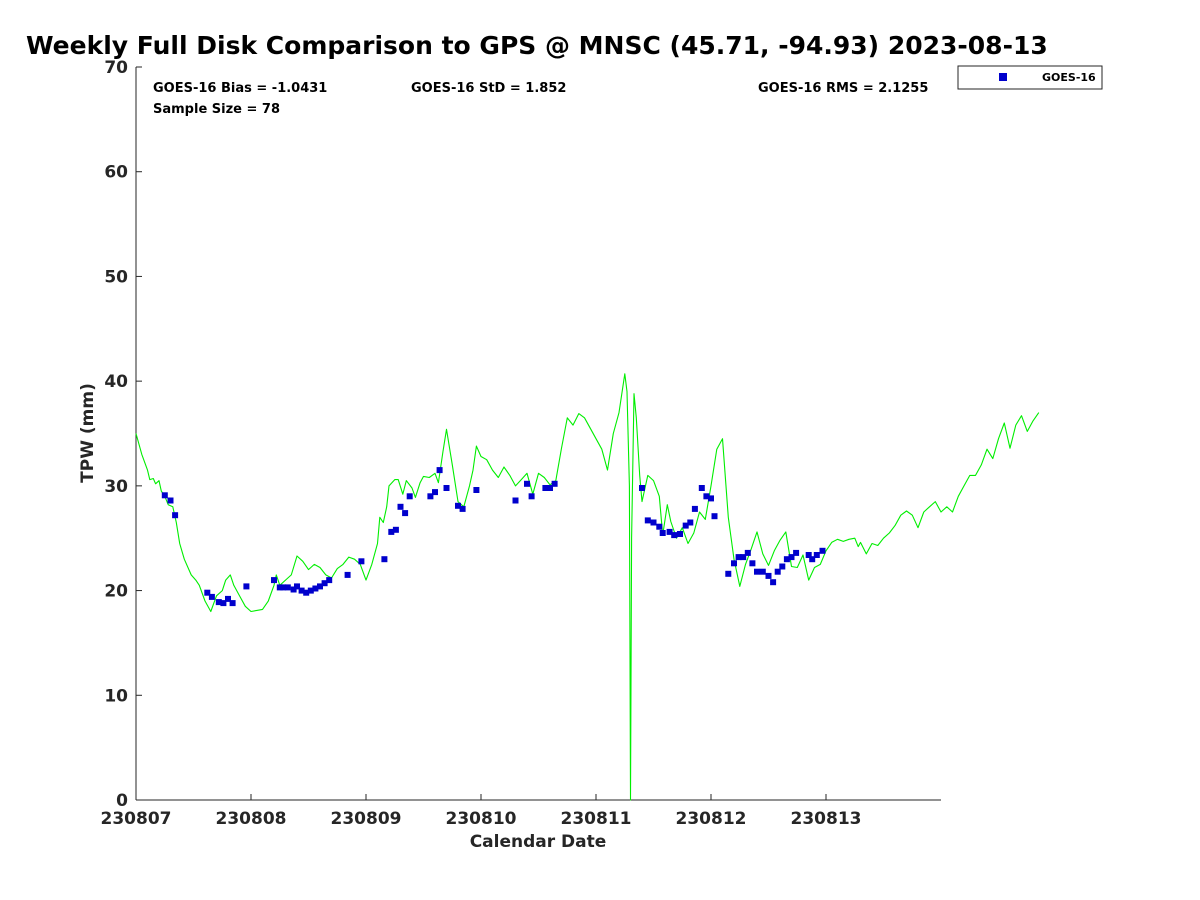  Describe the element at coordinates (488, 88) in the screenshot. I see `std-stat: GOES-16 StD = 1.852` at that location.